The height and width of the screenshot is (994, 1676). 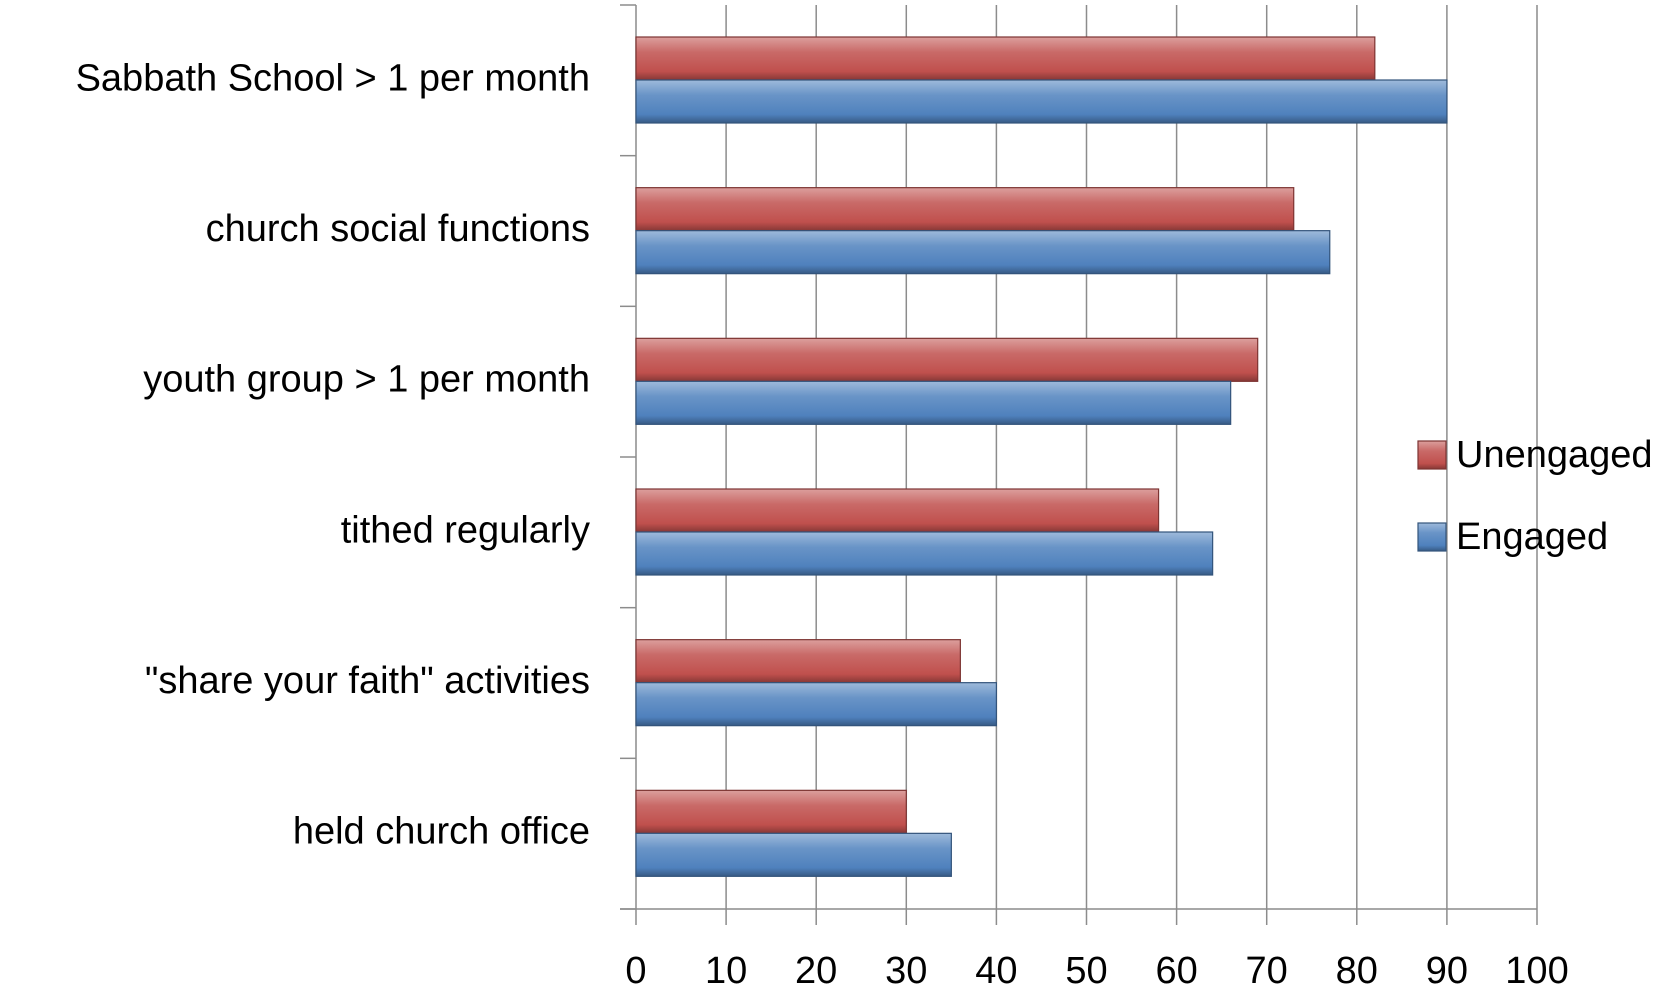 What do you see at coordinates (1447, 971) in the screenshot?
I see `x-tick-label: 90` at bounding box center [1447, 971].